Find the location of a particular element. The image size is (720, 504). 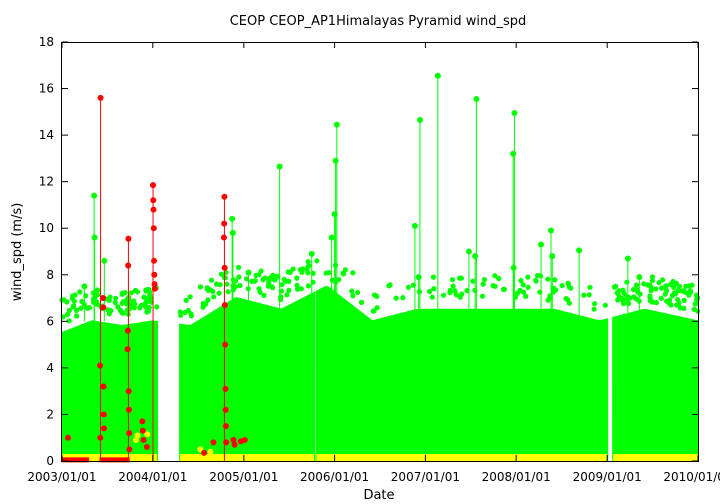

y-tick-label: 0 is located at coordinates (50, 461).